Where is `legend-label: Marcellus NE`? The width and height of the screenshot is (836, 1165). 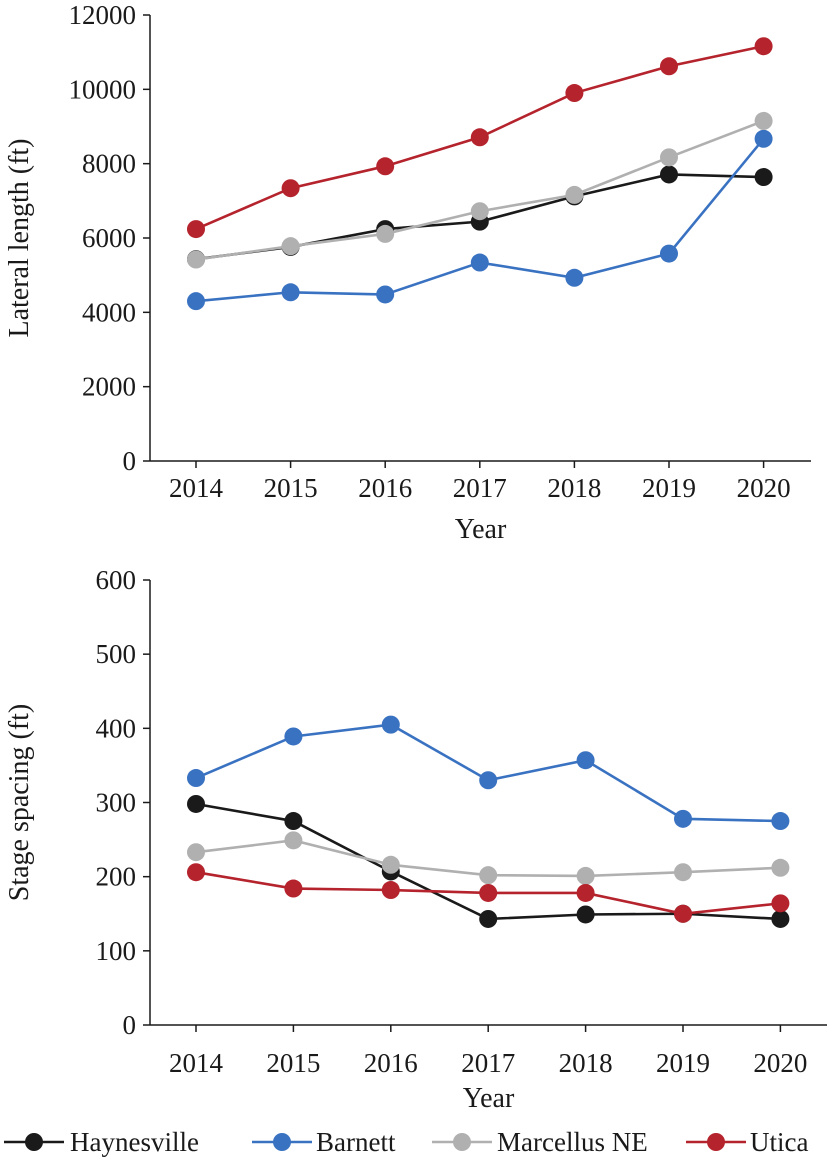
legend-label: Marcellus NE is located at coordinates (572, 1142).